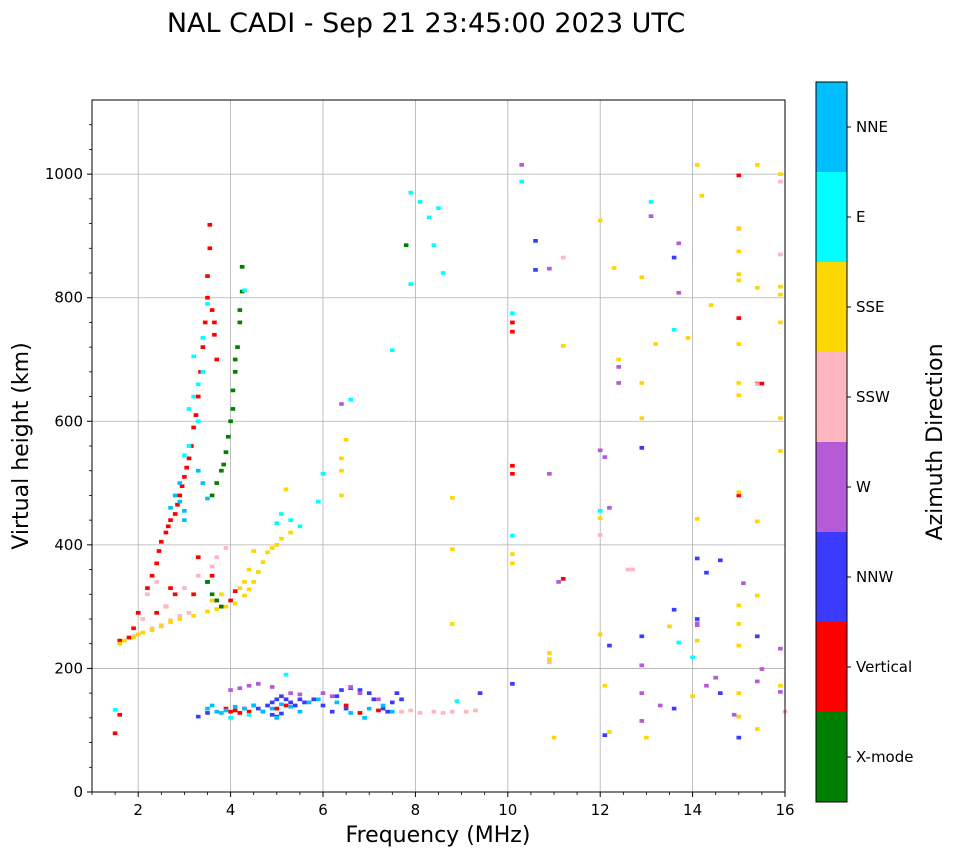  What do you see at coordinates (831, 127) in the screenshot?
I see `colorbar-swatch` at bounding box center [831, 127].